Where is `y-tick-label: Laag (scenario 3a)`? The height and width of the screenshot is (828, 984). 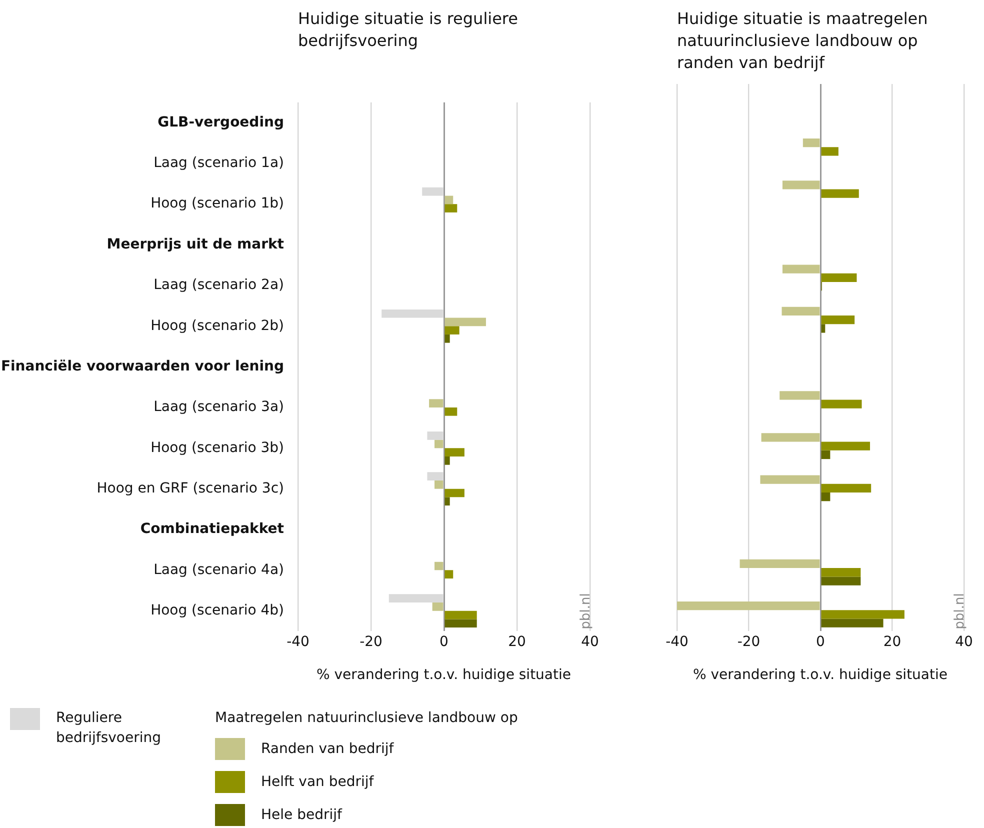
y-tick-label: Laag (scenario 3a) is located at coordinates (219, 407).